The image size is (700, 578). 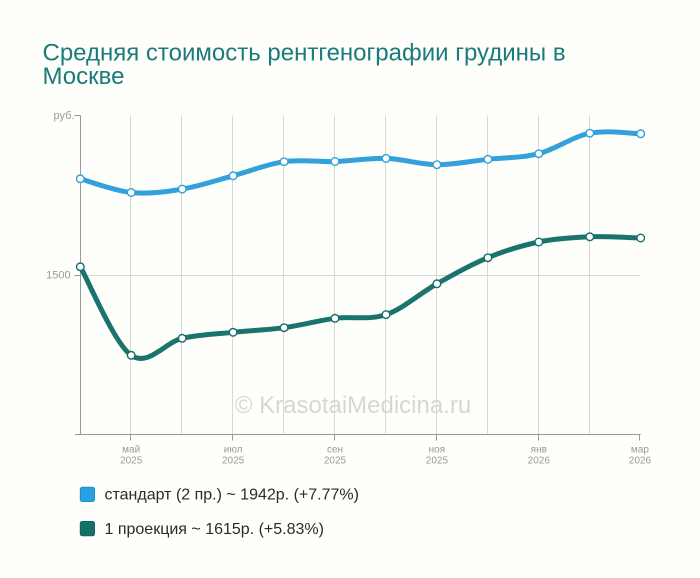 What do you see at coordinates (539, 450) in the screenshot?
I see `svg-text: янв` at bounding box center [539, 450].